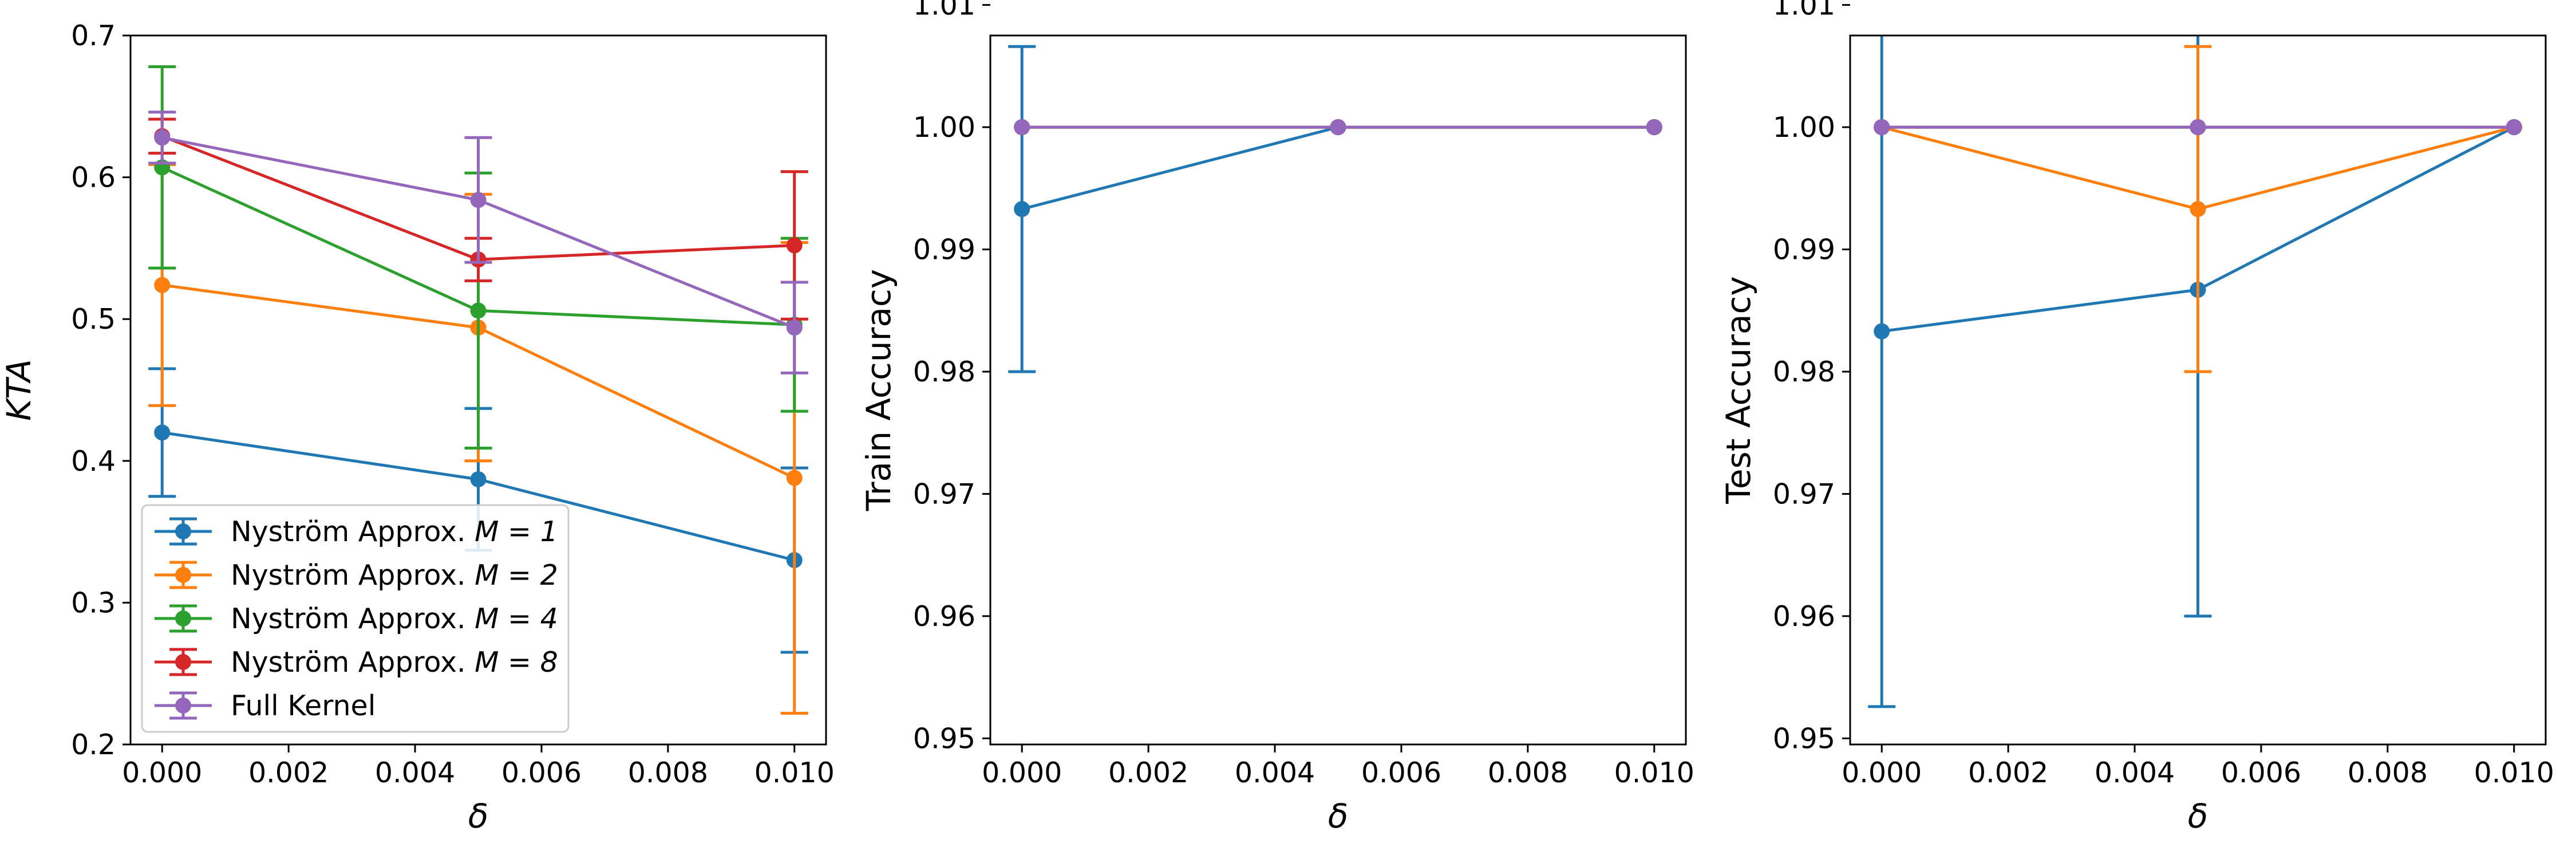 Image resolution: width=2576 pixels, height=859 pixels. What do you see at coordinates (394, 575) in the screenshot?
I see `legend-label: Nyström Approx. M = 2` at bounding box center [394, 575].